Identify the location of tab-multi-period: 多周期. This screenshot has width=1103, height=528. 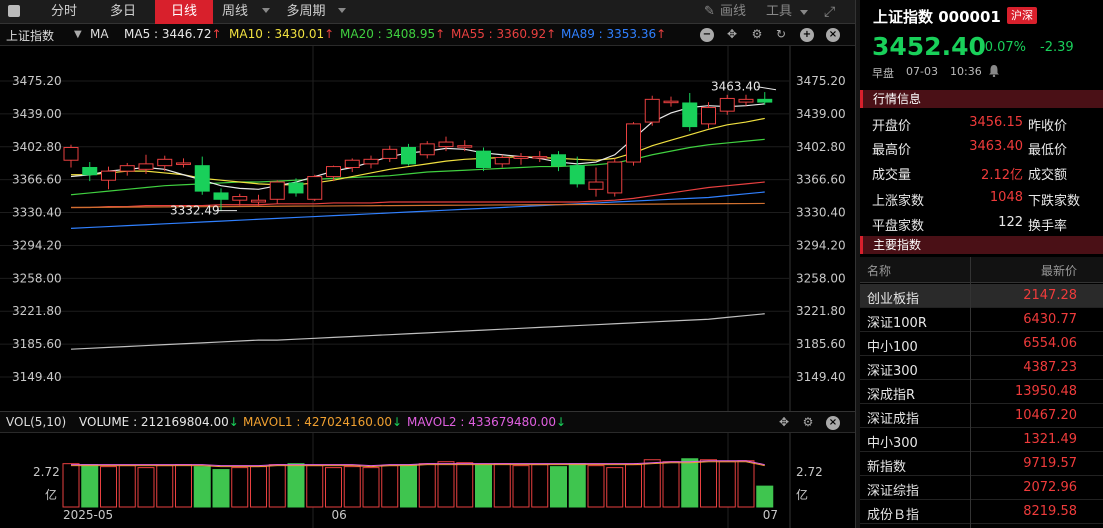
(306, 11).